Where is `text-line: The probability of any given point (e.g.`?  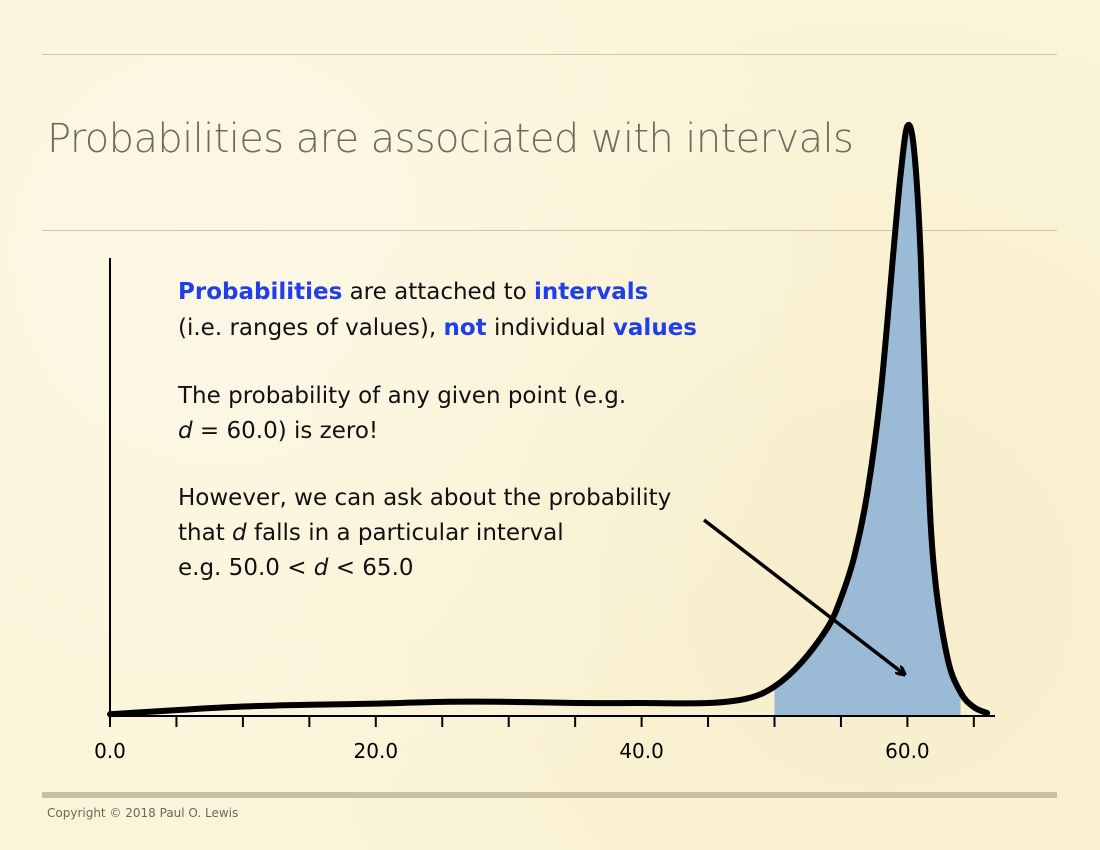
text-line: The probability of any given point (e.g. is located at coordinates (402, 396).